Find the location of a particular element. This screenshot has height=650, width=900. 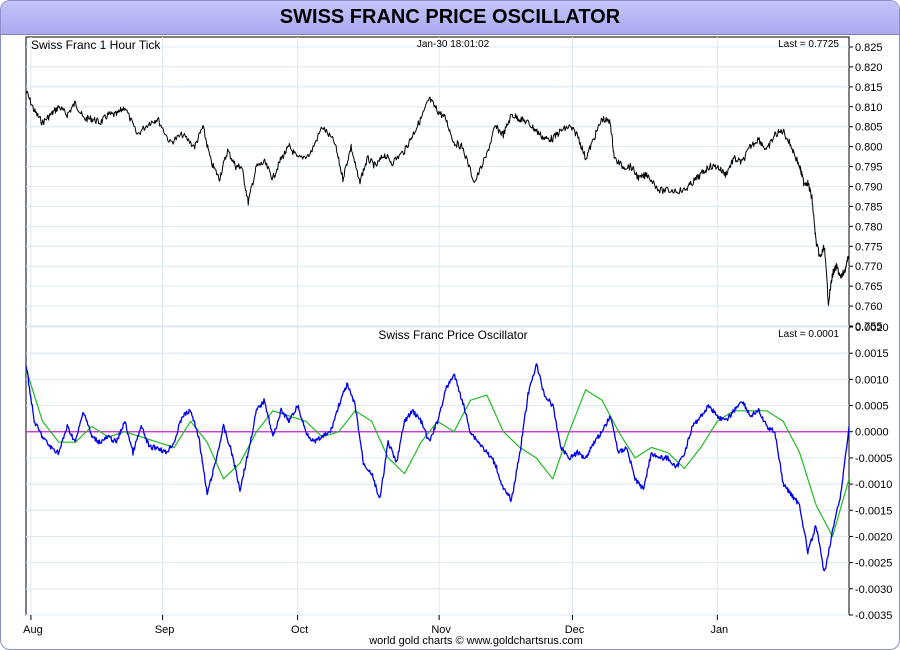

price-chart-timestamp: Jan-30 18:01:02 is located at coordinates (453, 44).